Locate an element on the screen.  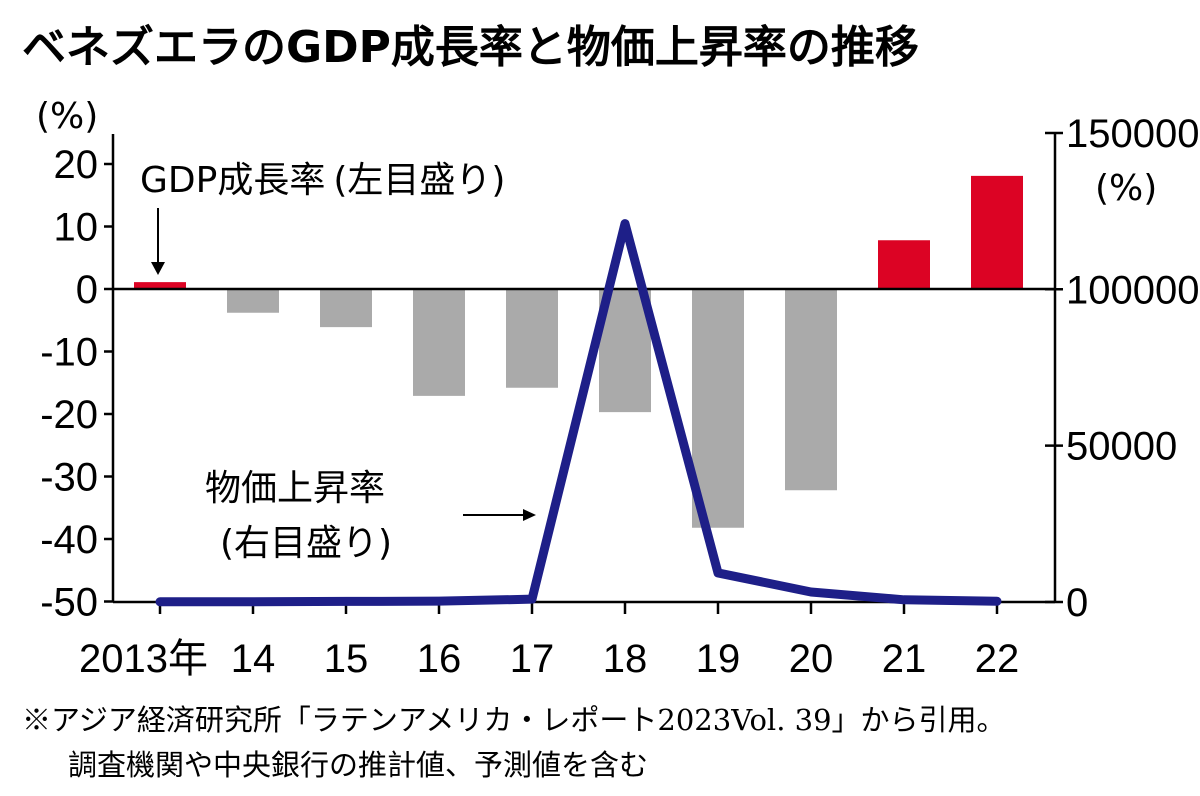
left-tick-label: -40 is located at coordinates (69, 540).